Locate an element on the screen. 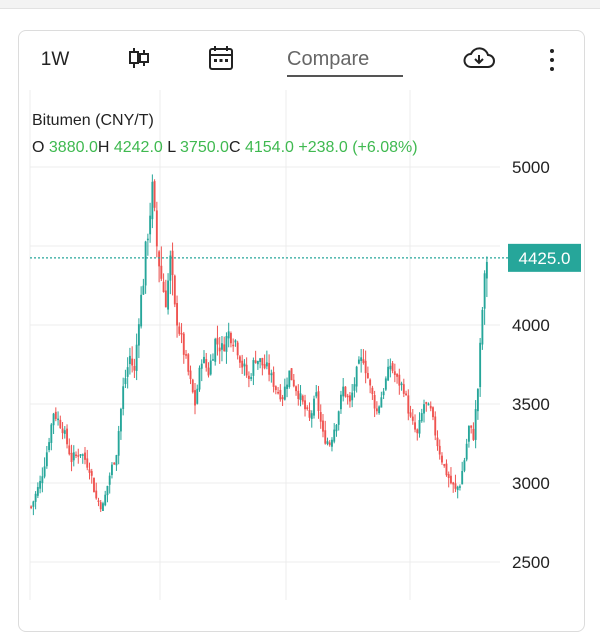 This screenshot has height=632, width=600. high-value: 4242.0 is located at coordinates (138, 147).